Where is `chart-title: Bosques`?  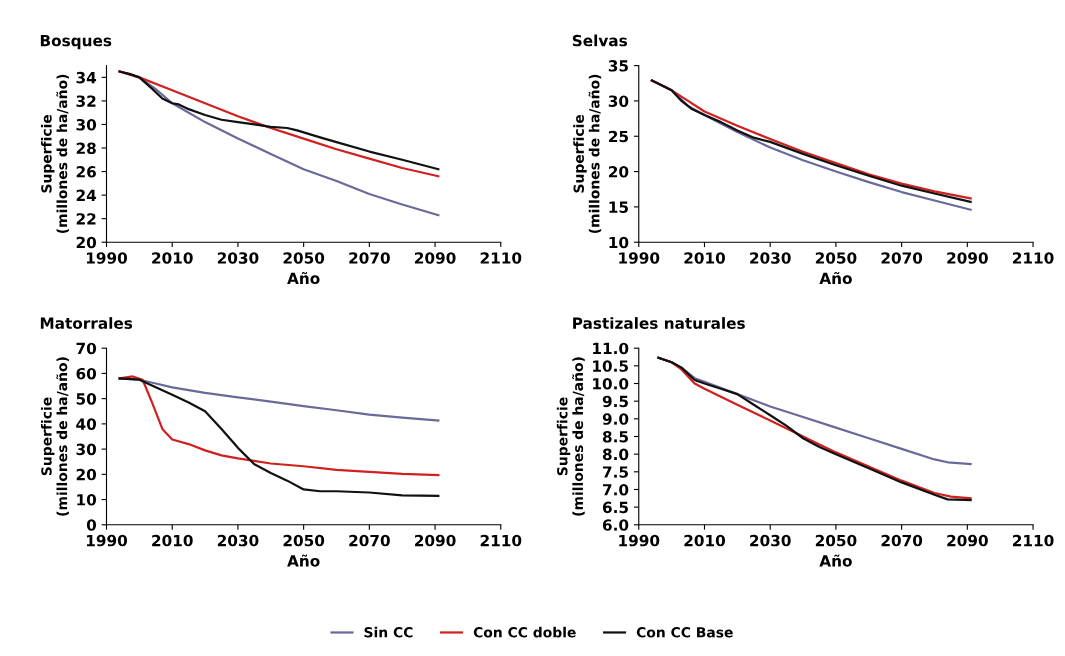
chart-title: Bosques is located at coordinates (76, 42).